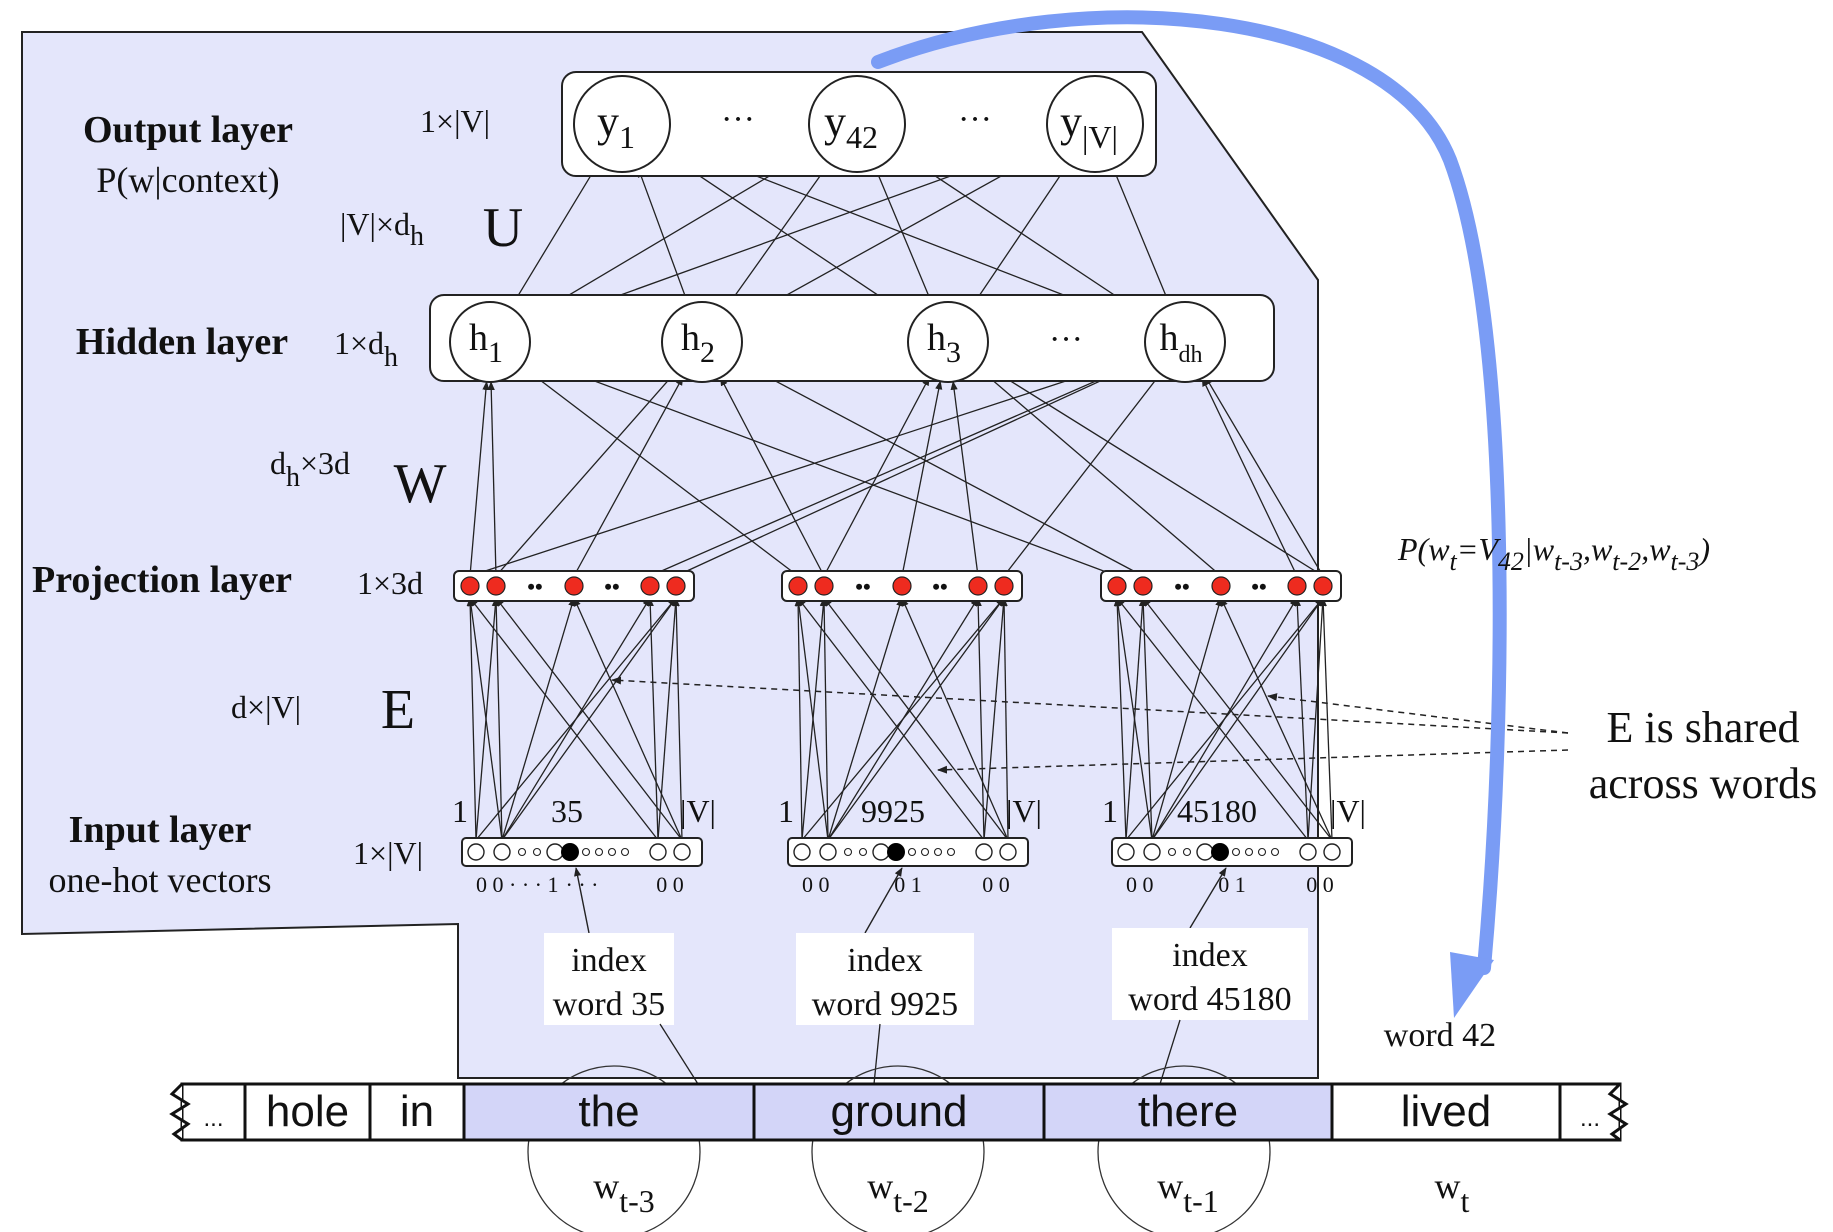 The height and width of the screenshot is (1232, 1833). What do you see at coordinates (310, 469) in the screenshot?
I see `w-dim: dh×3d` at bounding box center [310, 469].